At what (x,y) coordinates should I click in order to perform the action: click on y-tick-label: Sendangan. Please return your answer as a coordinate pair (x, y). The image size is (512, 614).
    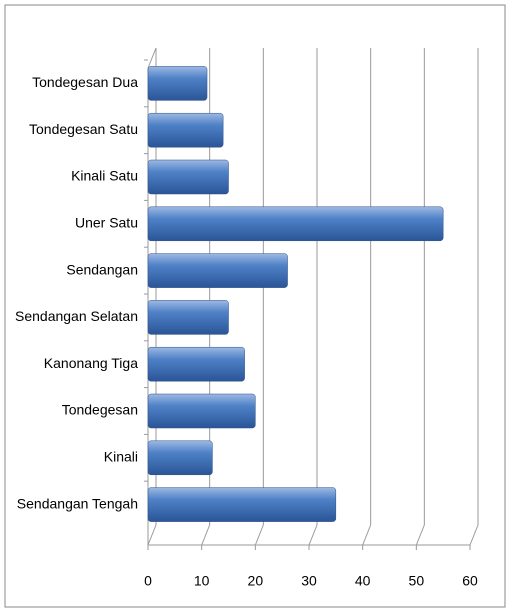
    Looking at the image, I should click on (102, 269).